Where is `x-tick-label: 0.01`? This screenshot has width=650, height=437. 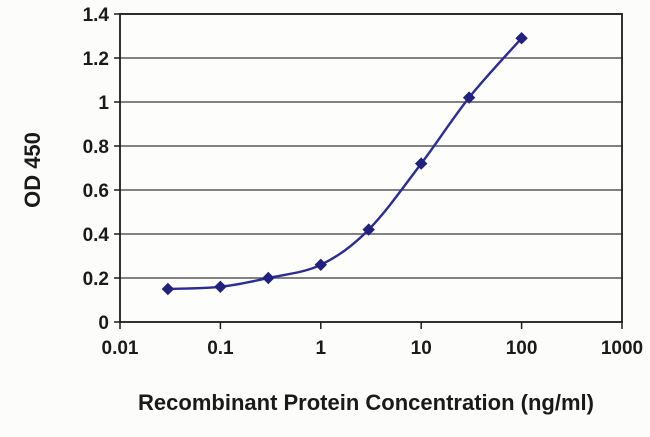
x-tick-label: 0.01 is located at coordinates (120, 348).